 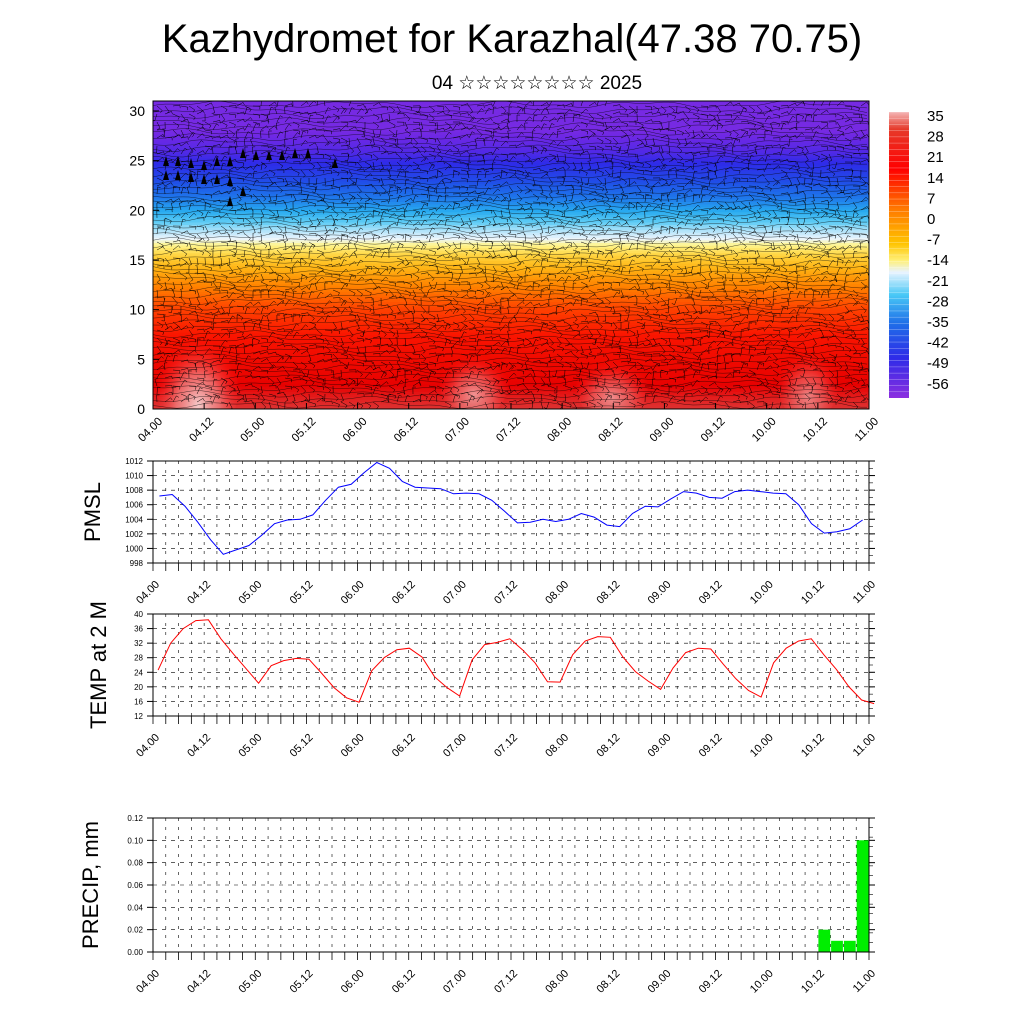 What do you see at coordinates (138, 701) in the screenshot?
I see `y-tick-label: 16` at bounding box center [138, 701].